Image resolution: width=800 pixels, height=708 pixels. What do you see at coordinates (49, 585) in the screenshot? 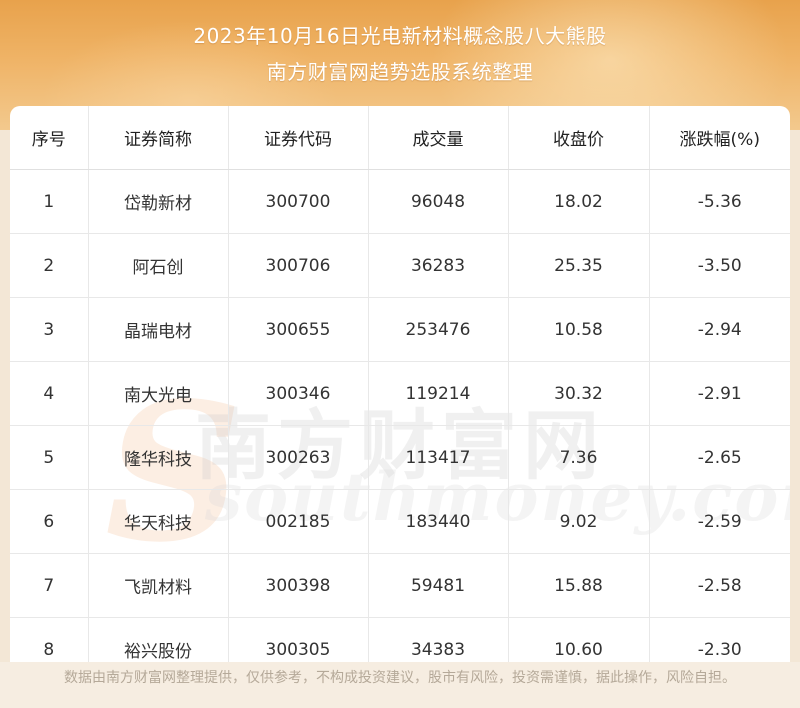
I see `cell-index: 7` at bounding box center [49, 585].